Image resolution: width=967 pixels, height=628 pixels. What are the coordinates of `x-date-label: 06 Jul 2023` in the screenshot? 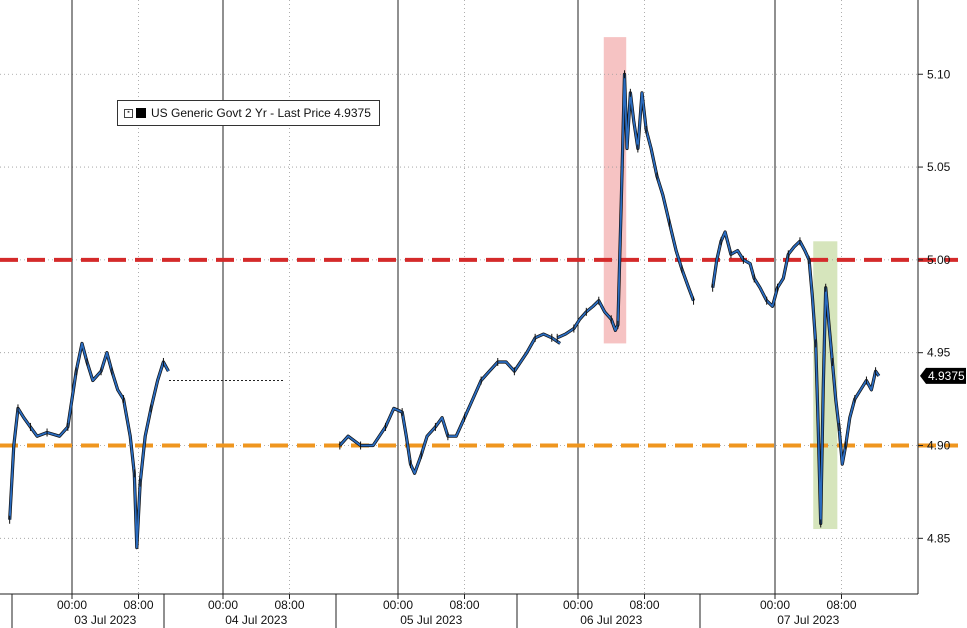 It's located at (611, 620).